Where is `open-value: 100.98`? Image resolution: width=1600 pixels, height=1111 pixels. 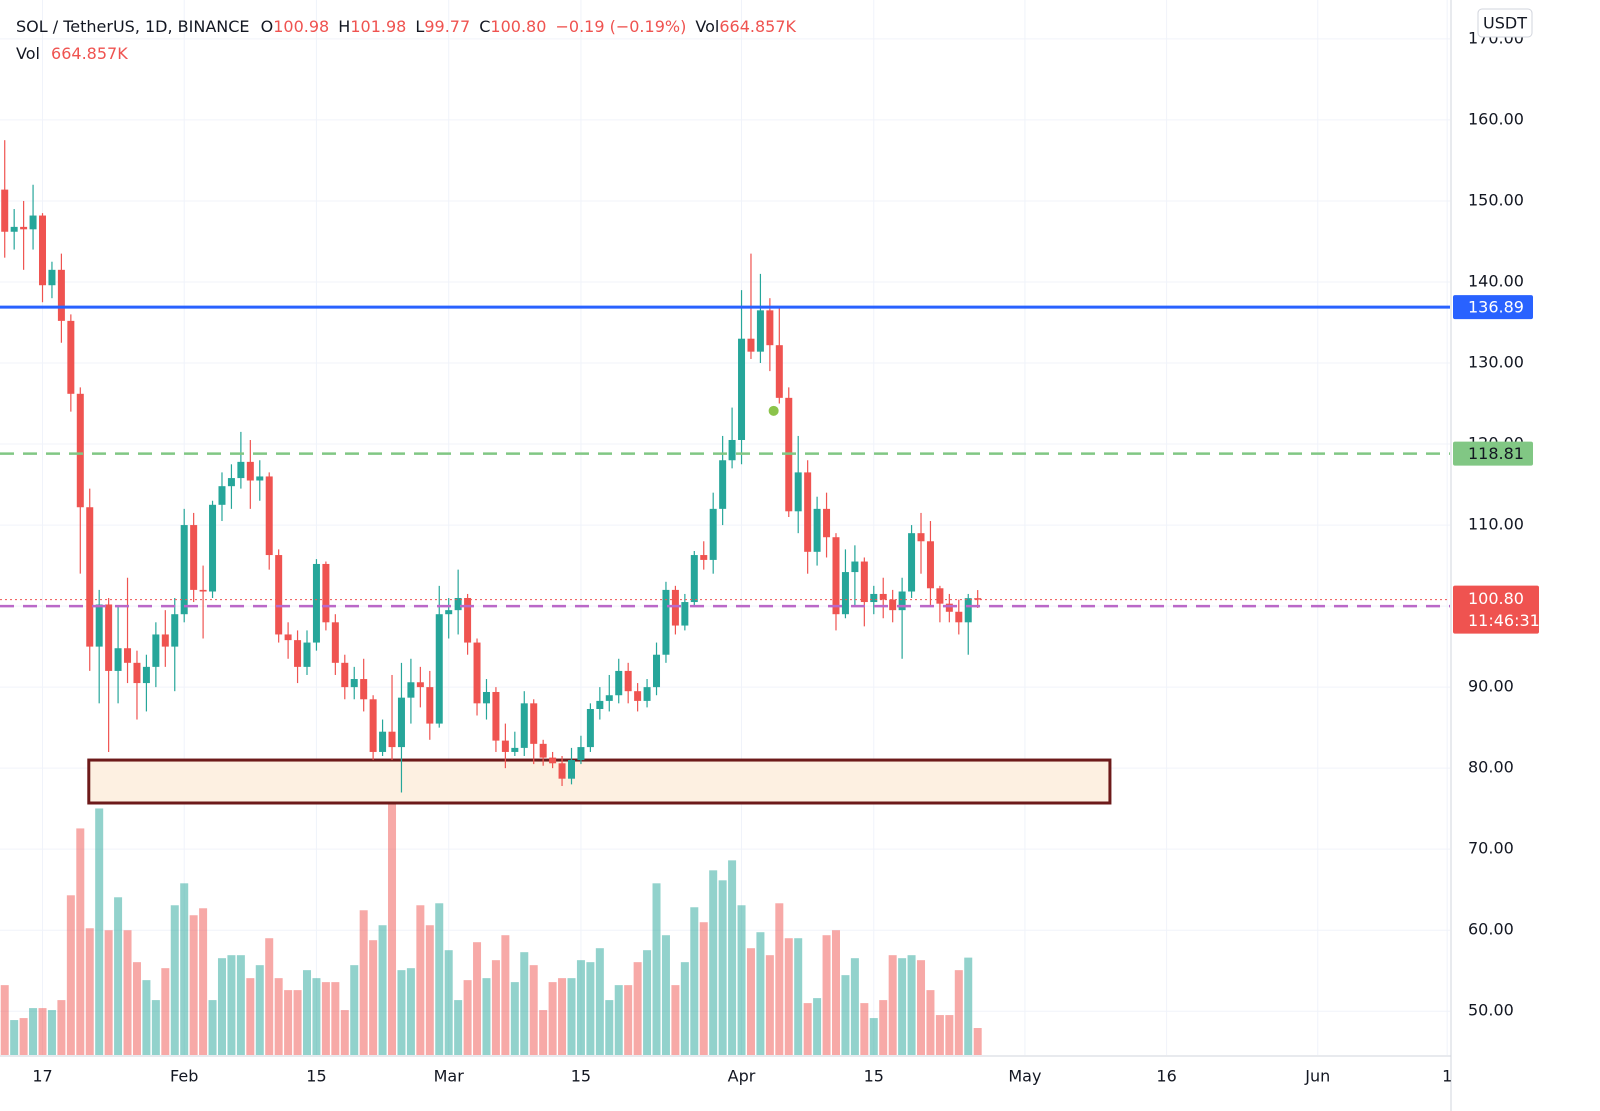
open-value: 100.98 is located at coordinates (301, 26).